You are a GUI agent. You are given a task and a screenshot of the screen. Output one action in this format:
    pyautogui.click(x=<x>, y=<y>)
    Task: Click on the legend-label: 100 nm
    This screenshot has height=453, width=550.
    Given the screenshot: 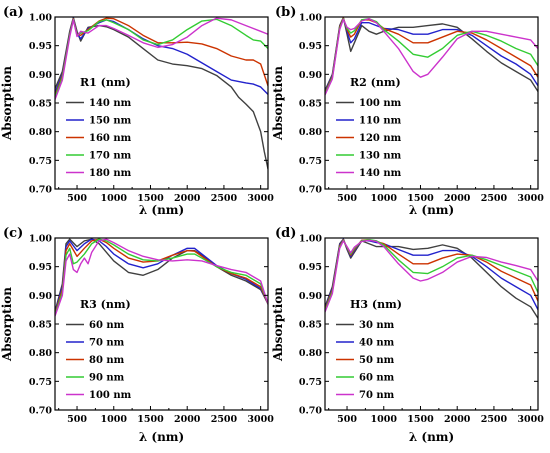 What is the action you would take?
    pyautogui.click(x=110, y=395)
    